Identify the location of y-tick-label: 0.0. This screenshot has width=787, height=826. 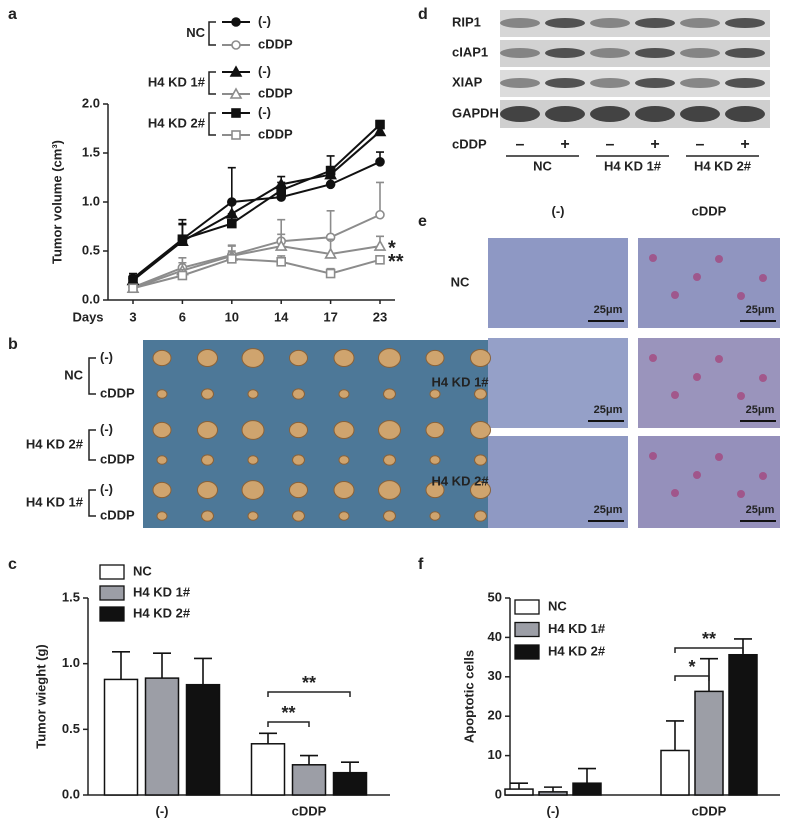
(71, 793).